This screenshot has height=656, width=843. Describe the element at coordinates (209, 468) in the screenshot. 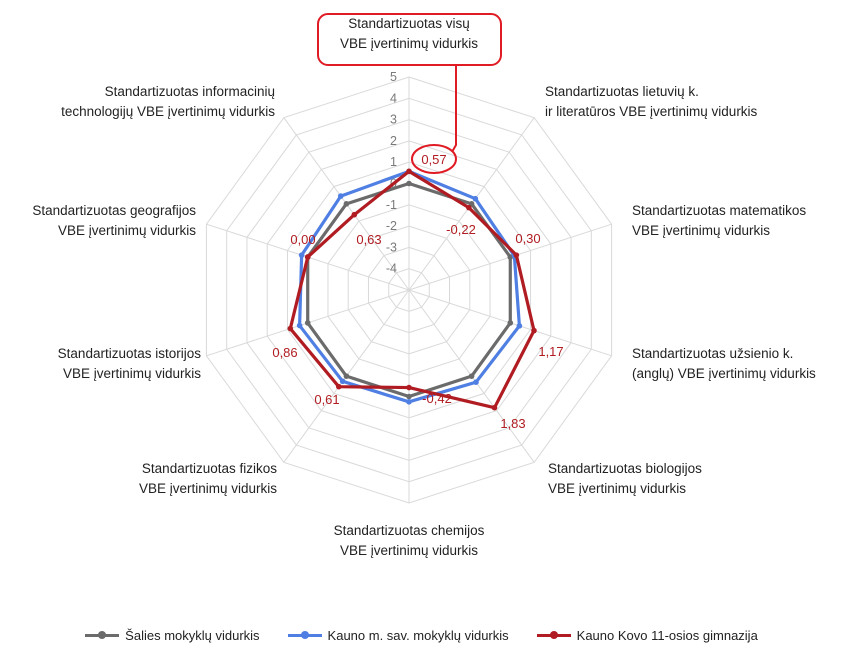

I see `axis-label: Standartizuotas fizikos` at that location.